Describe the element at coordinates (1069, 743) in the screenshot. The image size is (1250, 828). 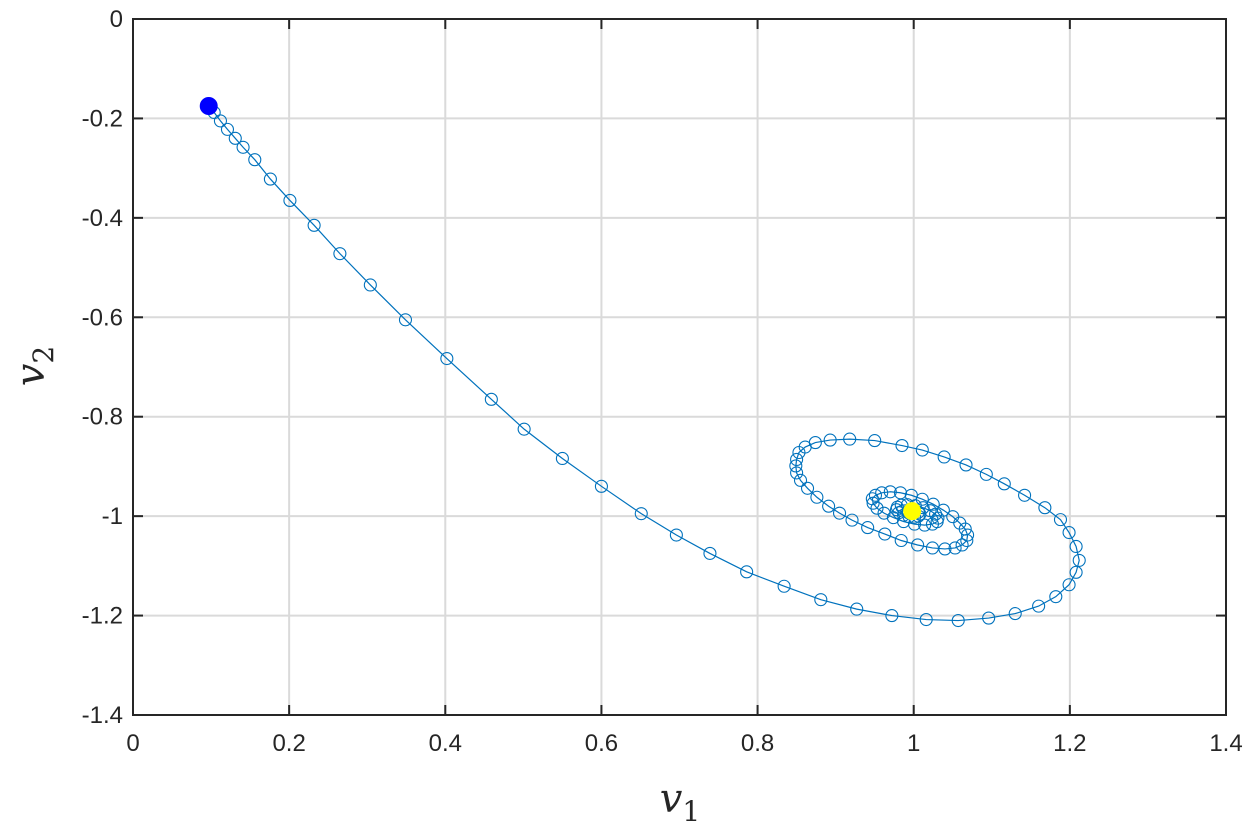
I see `x-tick-label: 1.2` at that location.